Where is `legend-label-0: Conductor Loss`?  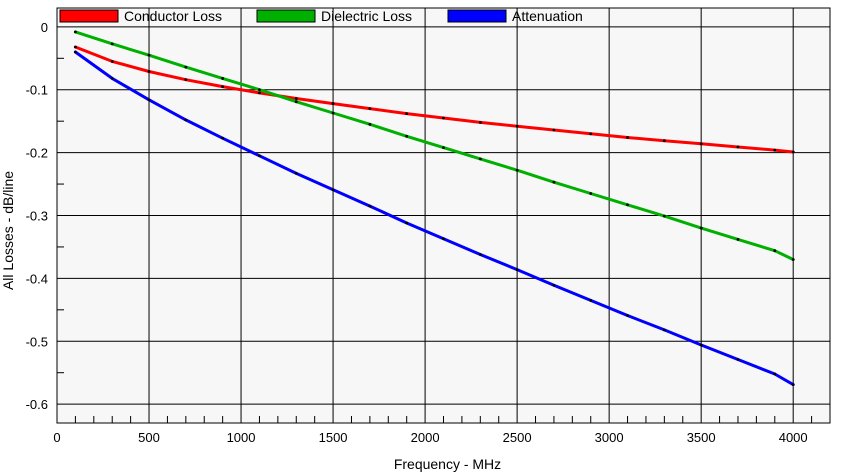 legend-label-0: Conductor Loss is located at coordinates (173, 16).